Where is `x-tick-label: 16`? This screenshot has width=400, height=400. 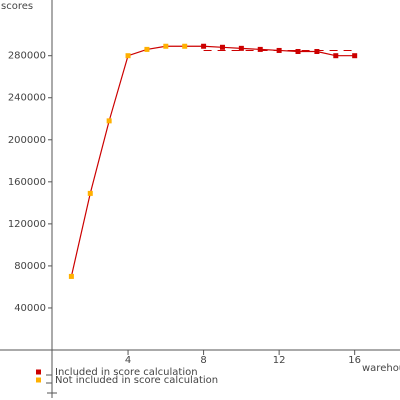 x-tick-label: 16 is located at coordinates (354, 360).